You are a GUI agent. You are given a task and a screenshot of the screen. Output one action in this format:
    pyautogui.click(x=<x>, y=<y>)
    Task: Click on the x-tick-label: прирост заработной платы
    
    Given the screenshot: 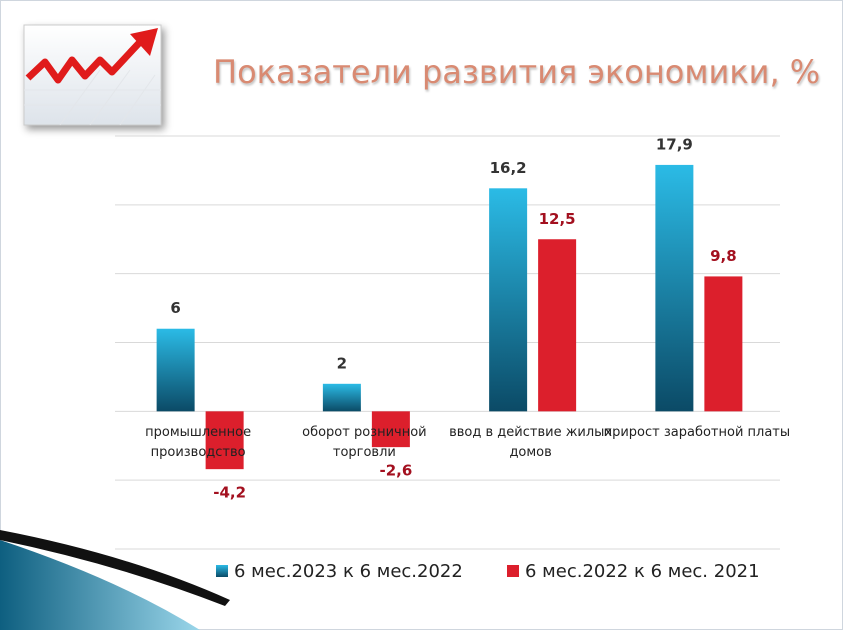 What is the action you would take?
    pyautogui.click(x=697, y=432)
    